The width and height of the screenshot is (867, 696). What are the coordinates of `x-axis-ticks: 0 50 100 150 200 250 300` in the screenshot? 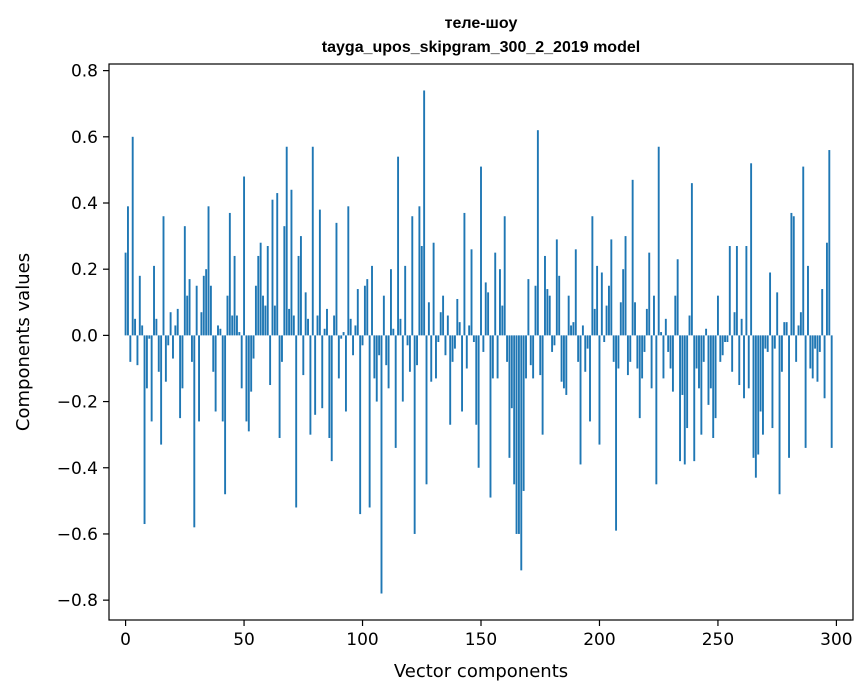 It's located at (486, 635).